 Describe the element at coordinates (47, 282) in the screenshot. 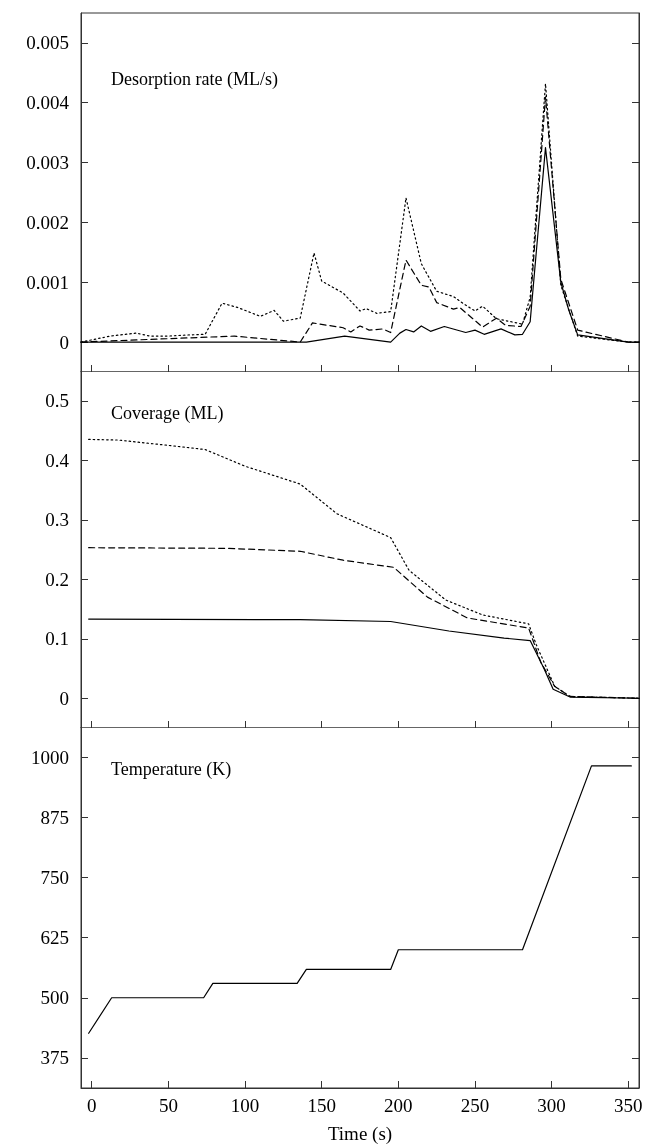

I see `y-tick-label: 0.001` at that location.